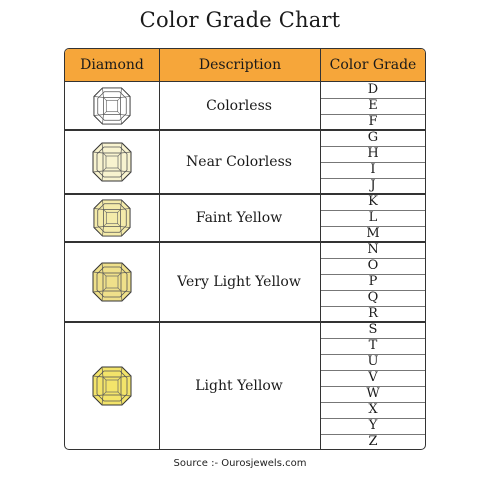 The width and height of the screenshot is (480, 480). Describe the element at coordinates (373, 409) in the screenshot. I see `grade-letter: X` at that location.